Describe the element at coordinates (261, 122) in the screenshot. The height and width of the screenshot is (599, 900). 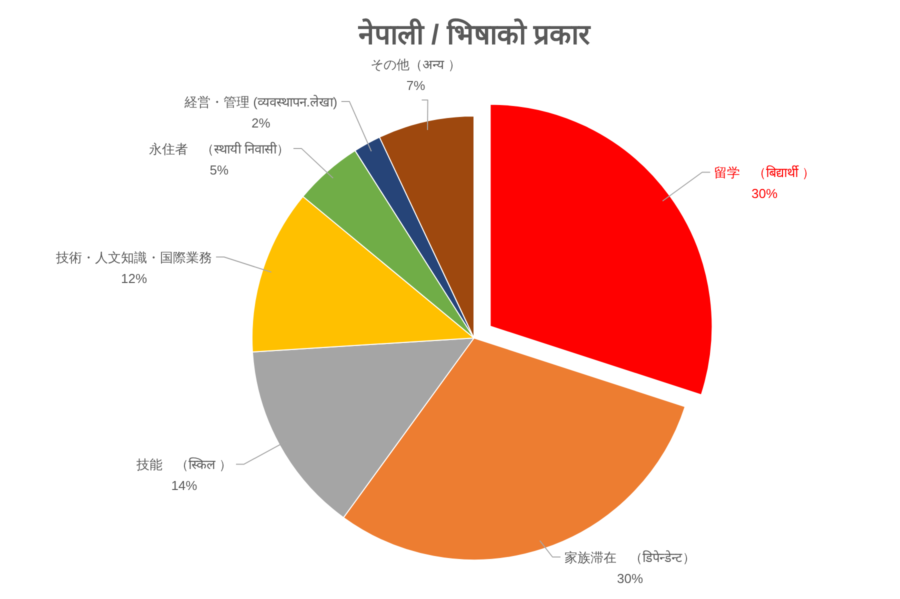
I see `data-label: 2%` at that location.